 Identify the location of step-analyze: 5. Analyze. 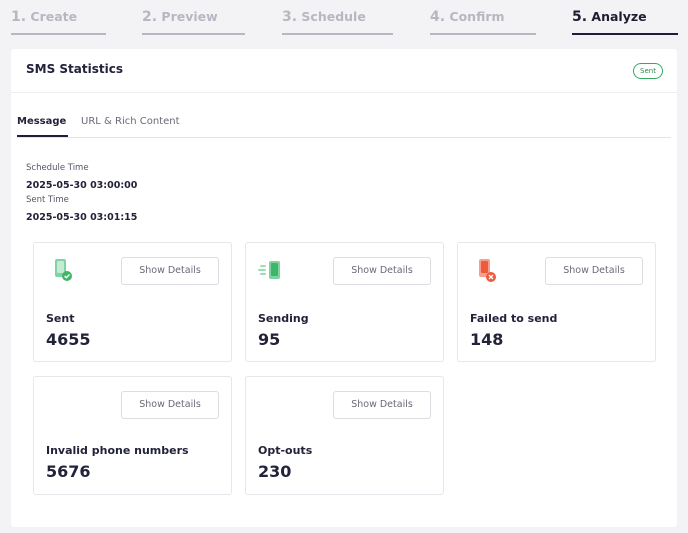
(609, 17).